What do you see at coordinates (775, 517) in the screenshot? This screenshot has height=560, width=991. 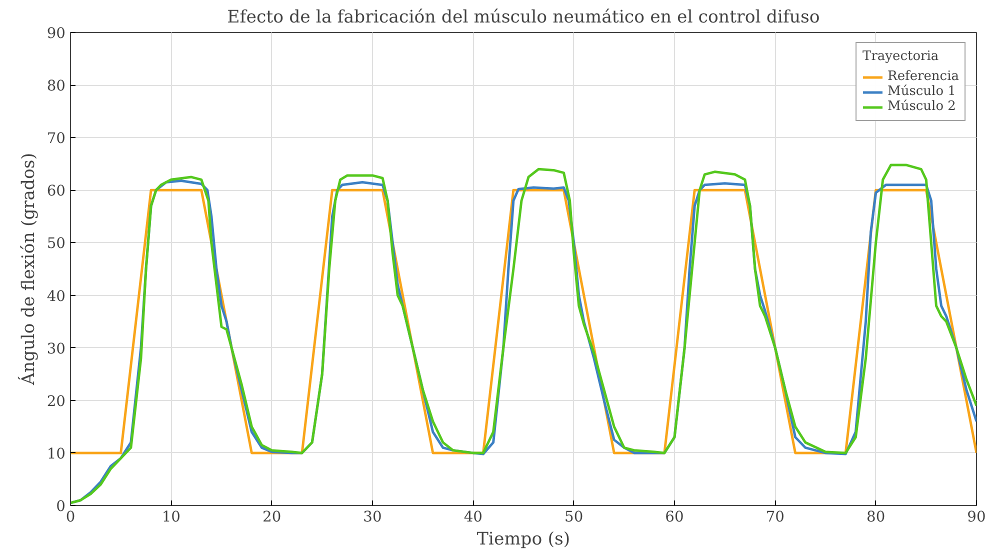 I see `x-tick-label: 70` at bounding box center [775, 517].